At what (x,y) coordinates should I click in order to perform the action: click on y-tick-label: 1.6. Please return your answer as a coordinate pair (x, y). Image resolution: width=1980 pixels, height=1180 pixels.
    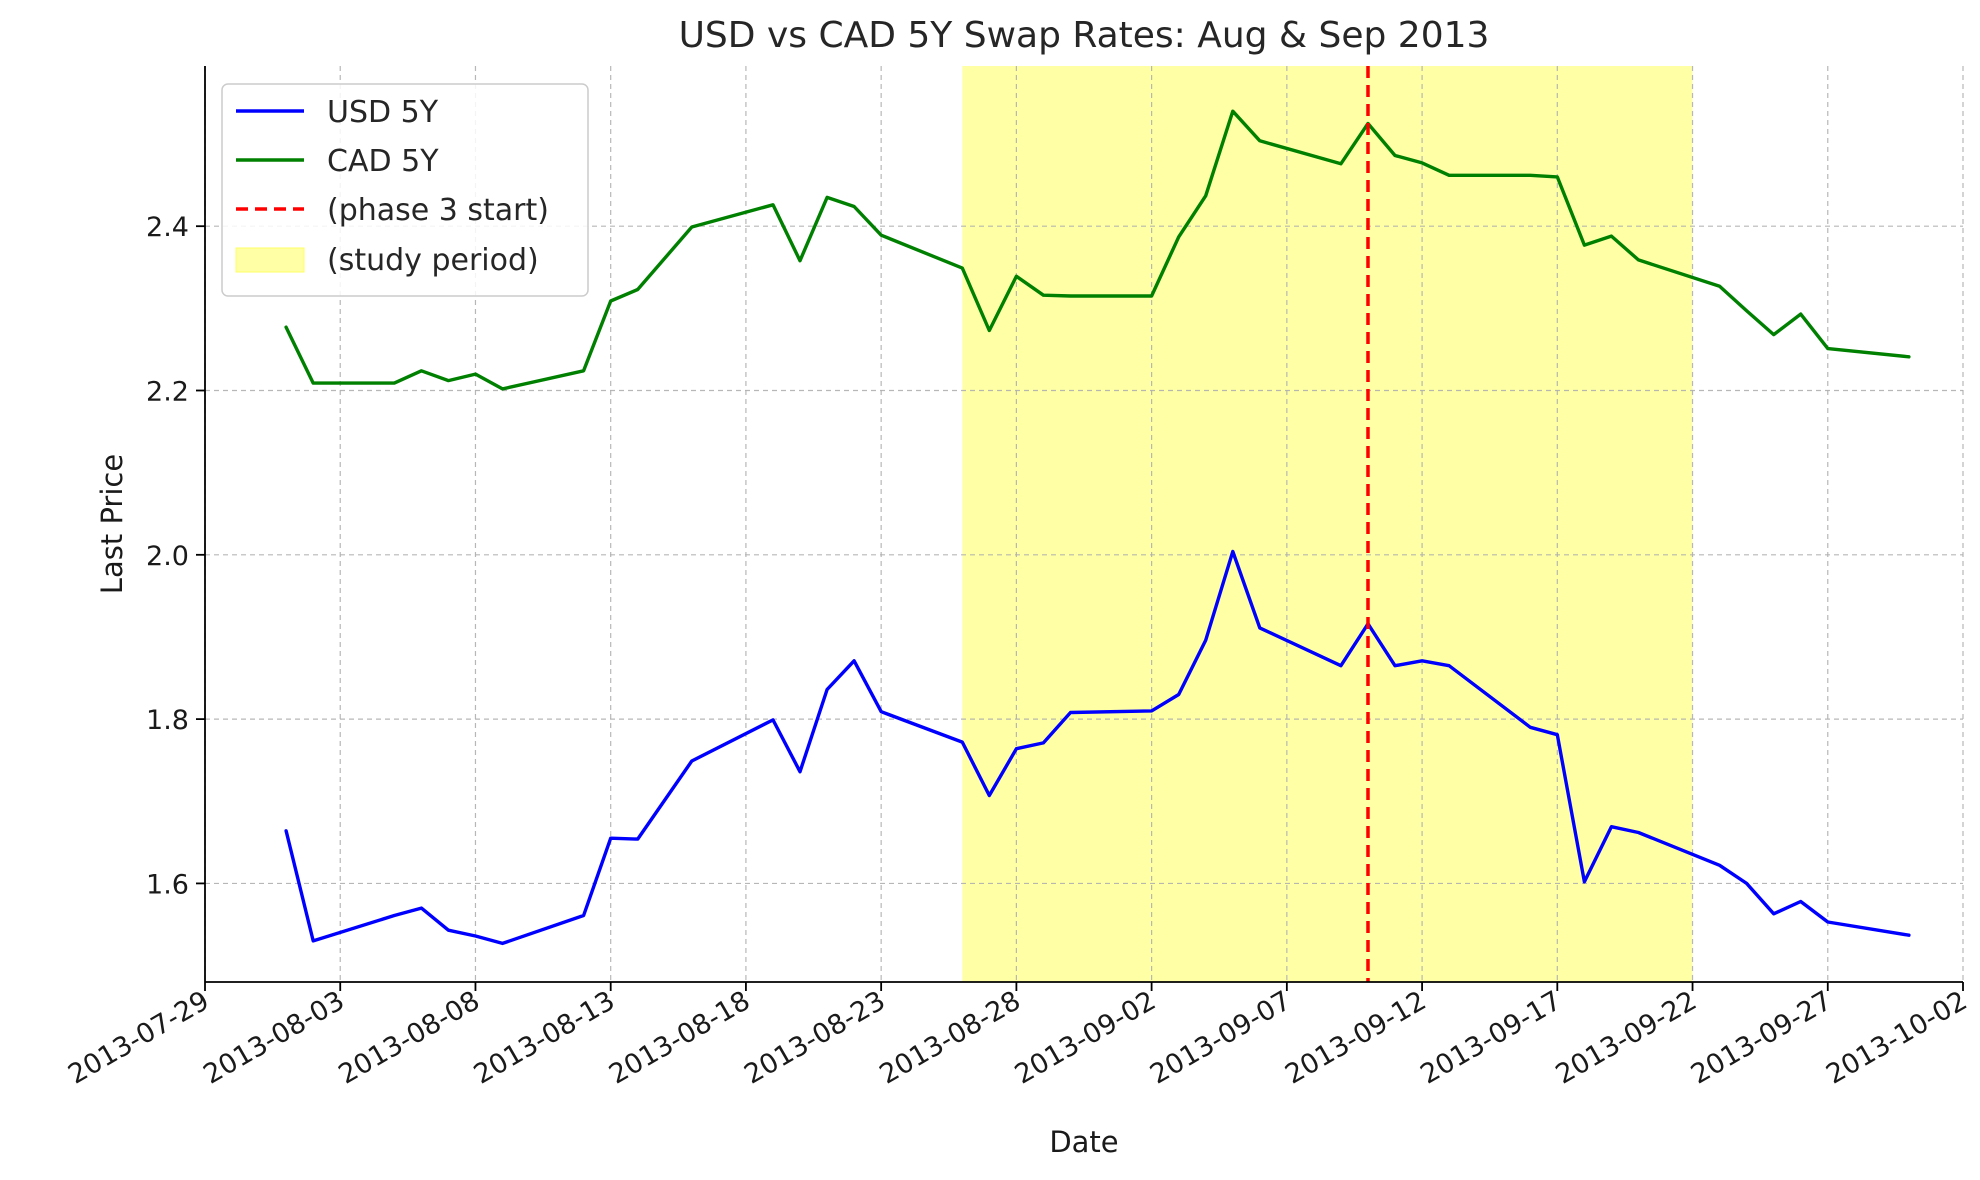
    Looking at the image, I should click on (167, 884).